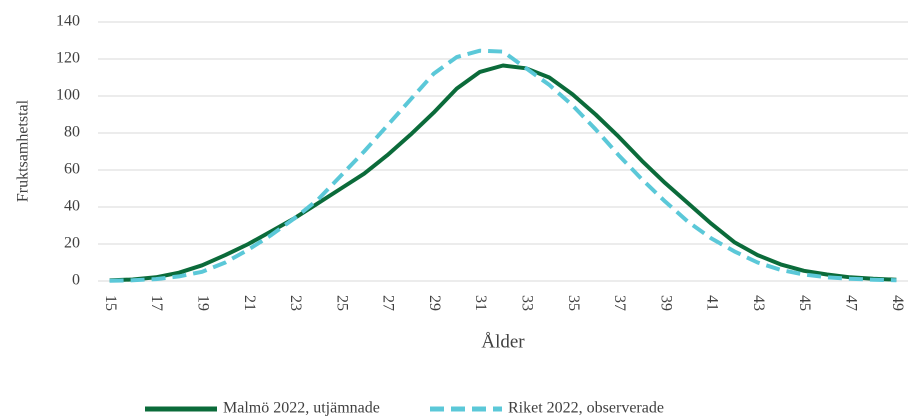  What do you see at coordinates (341, 303) in the screenshot?
I see `x-tick-label: 25` at bounding box center [341, 303].